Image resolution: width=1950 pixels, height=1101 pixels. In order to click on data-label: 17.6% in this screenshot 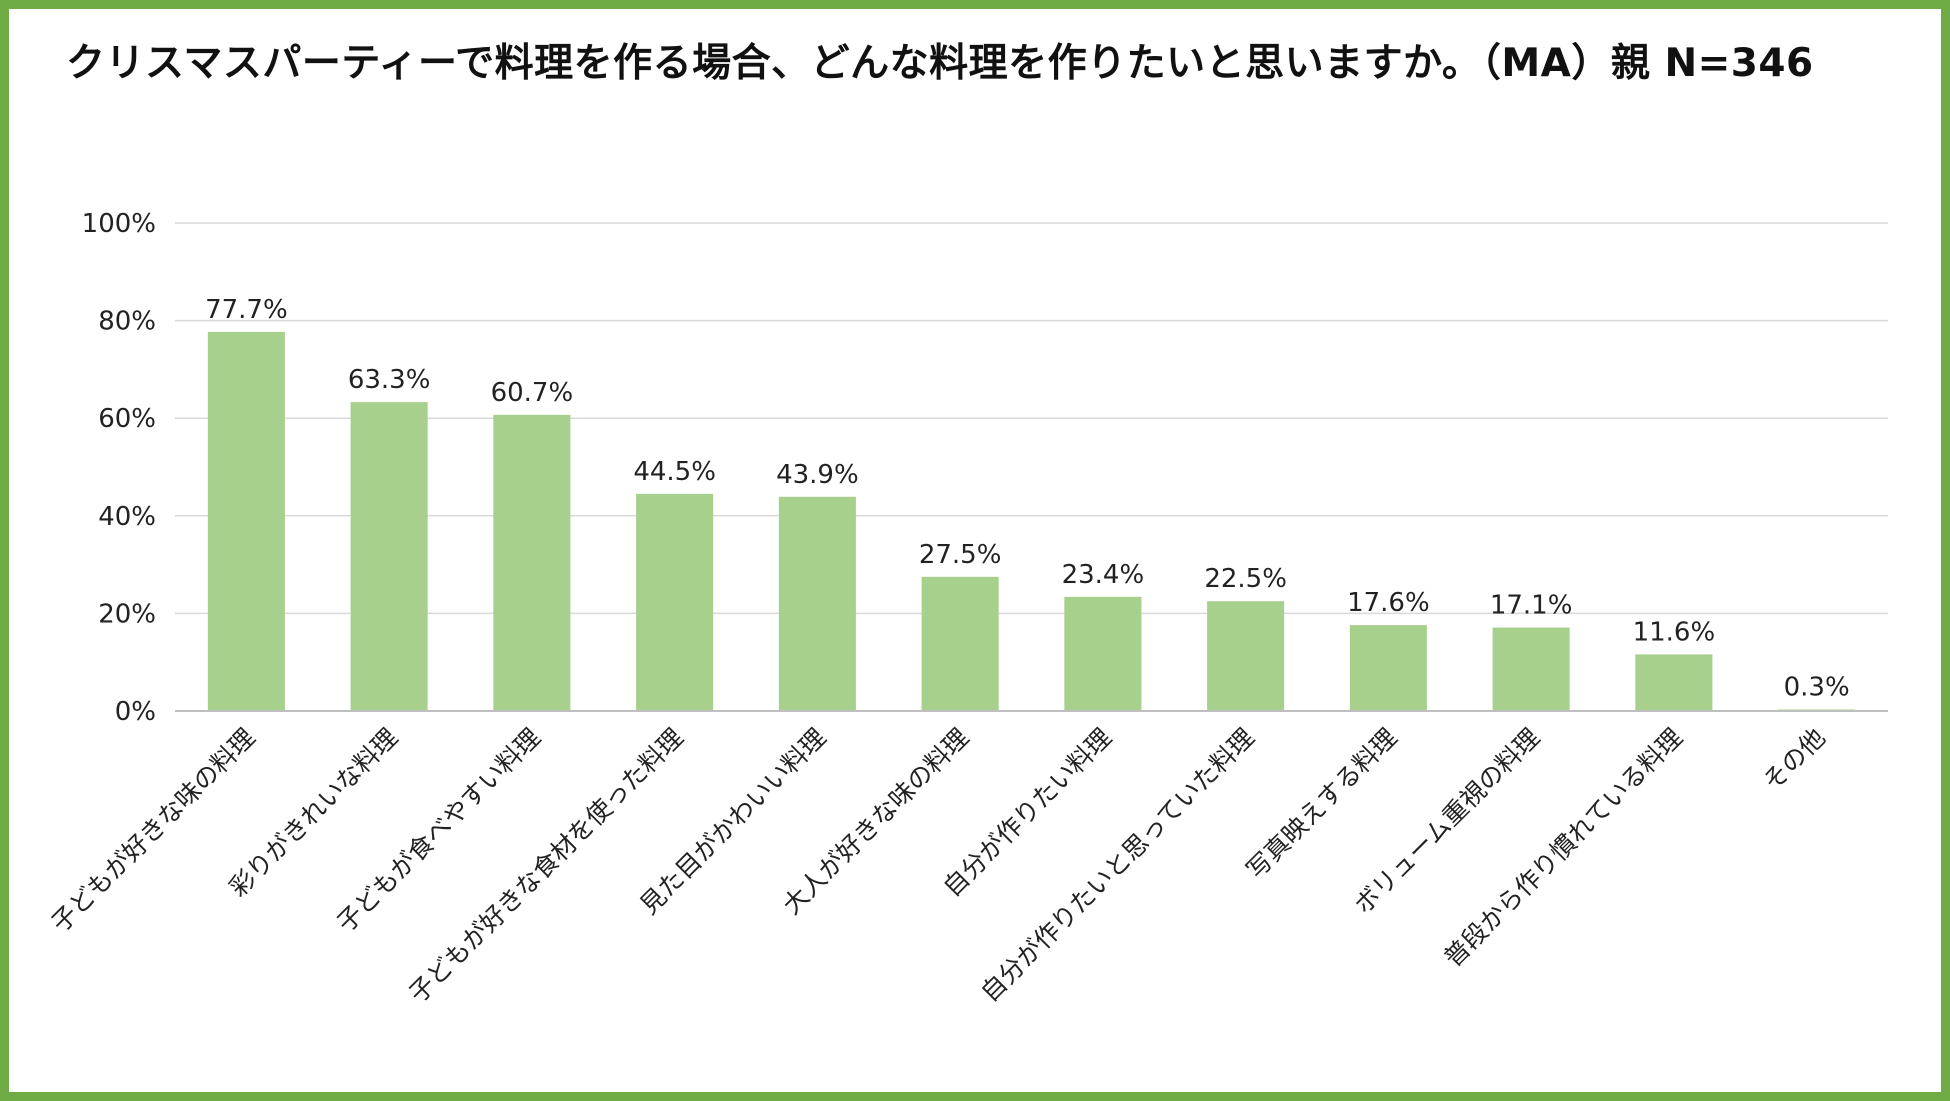, I will do `click(1388, 603)`.